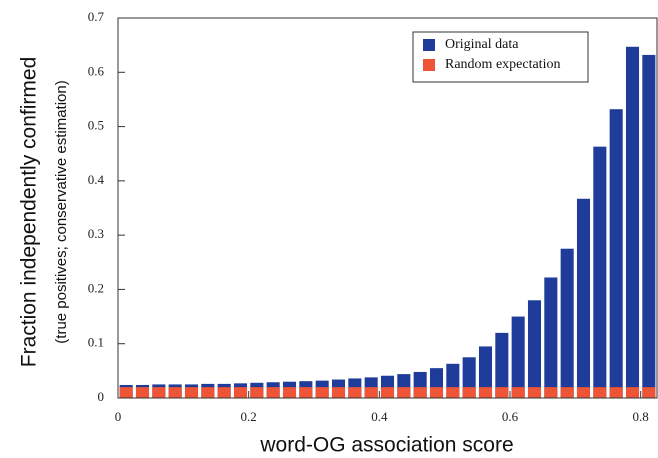  I want to click on y-tick-label: 0.4, so click(96, 179).